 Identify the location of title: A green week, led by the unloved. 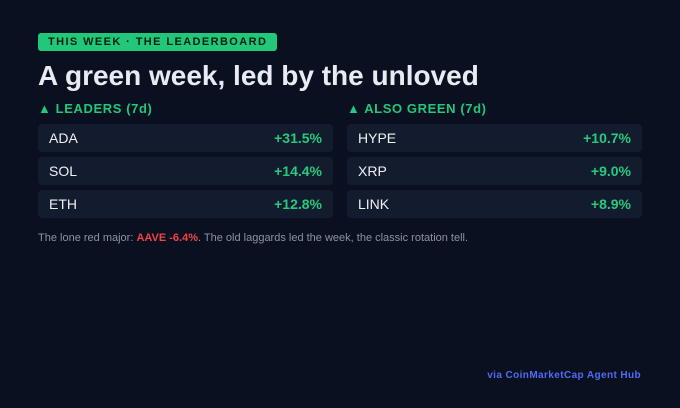
(258, 75).